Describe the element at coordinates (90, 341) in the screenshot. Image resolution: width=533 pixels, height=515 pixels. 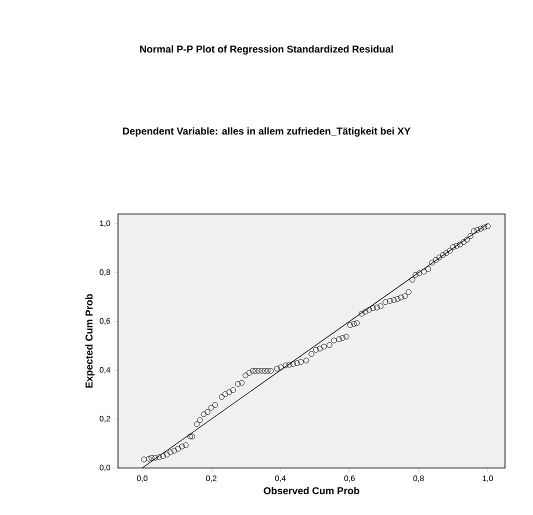
I see `y-axis-title: Expected Cum Prob` at that location.